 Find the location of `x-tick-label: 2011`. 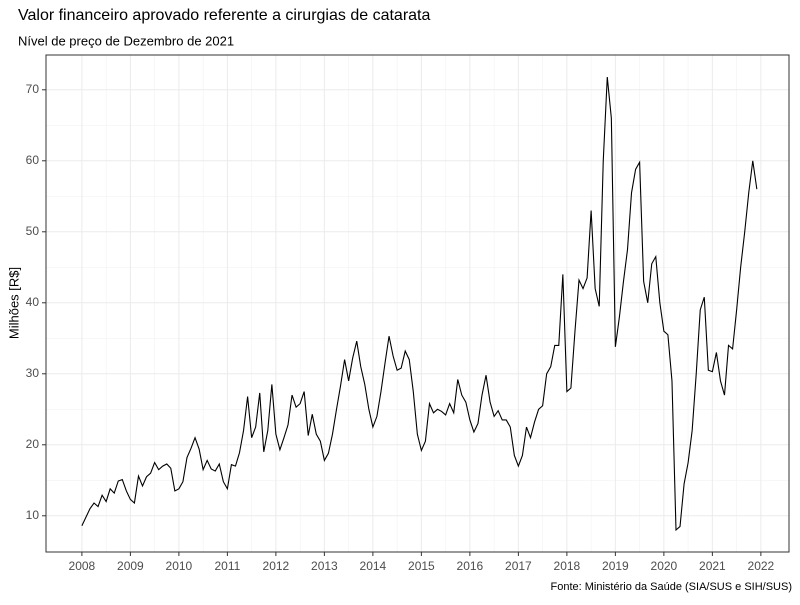

x-tick-label: 2011 is located at coordinates (227, 566).